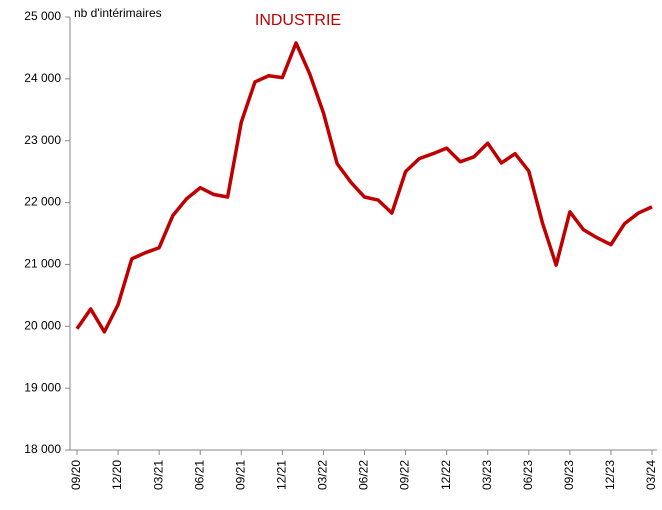  I want to click on x-tick-label: 12/20, so click(117, 475).